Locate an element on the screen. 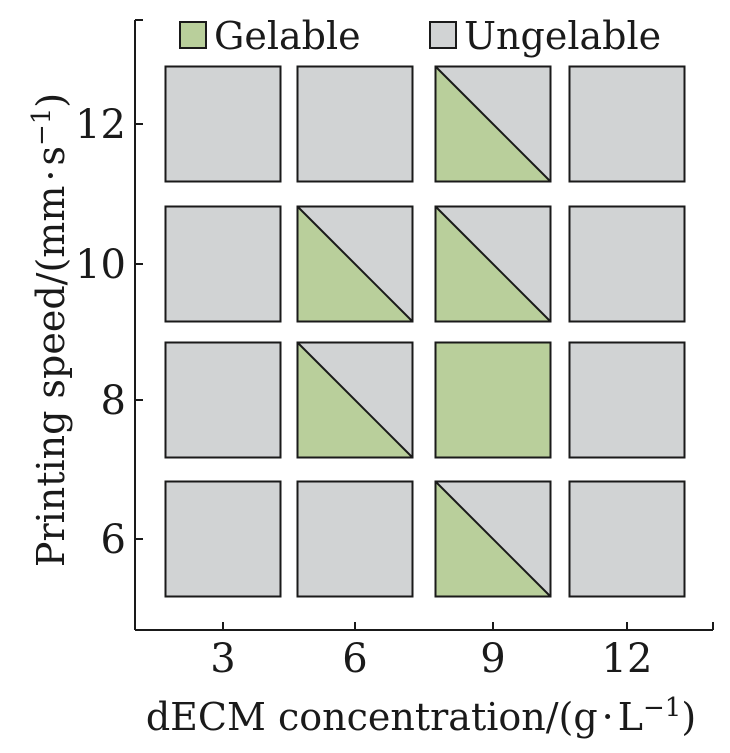  x-tick-label-3: 3 is located at coordinates (222, 659).